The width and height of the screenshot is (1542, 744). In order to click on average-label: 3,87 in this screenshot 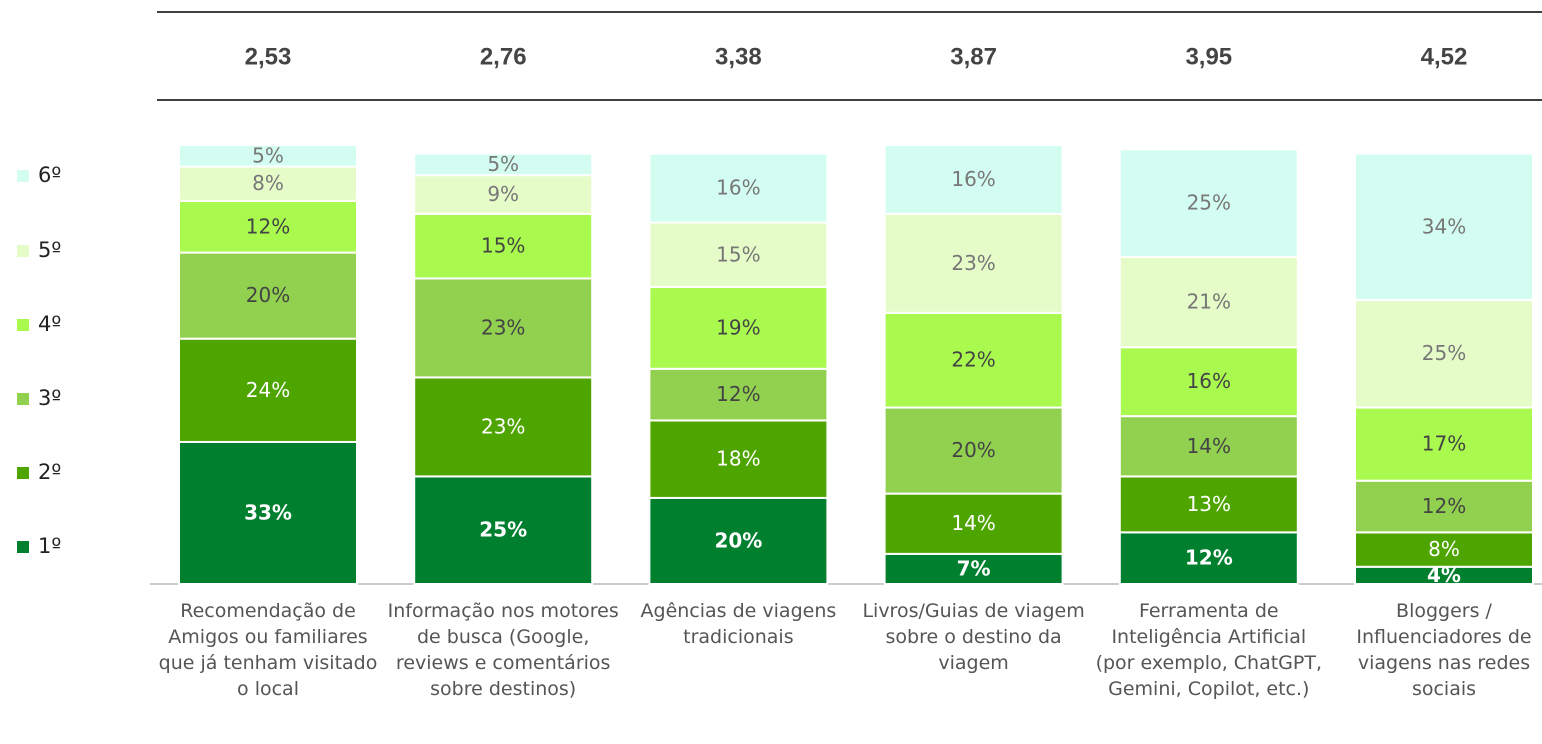, I will do `click(973, 56)`.